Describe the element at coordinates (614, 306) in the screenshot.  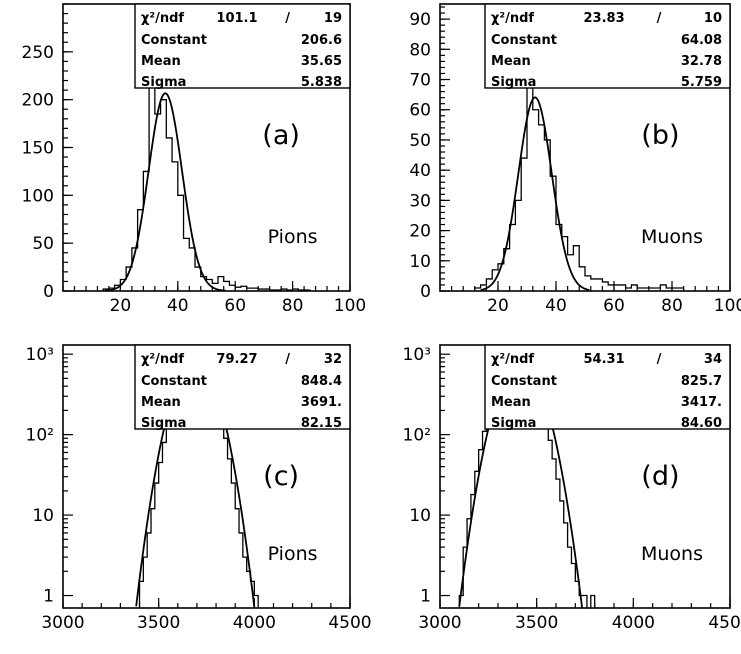
I see `x-tick-label-b: 60` at that location.